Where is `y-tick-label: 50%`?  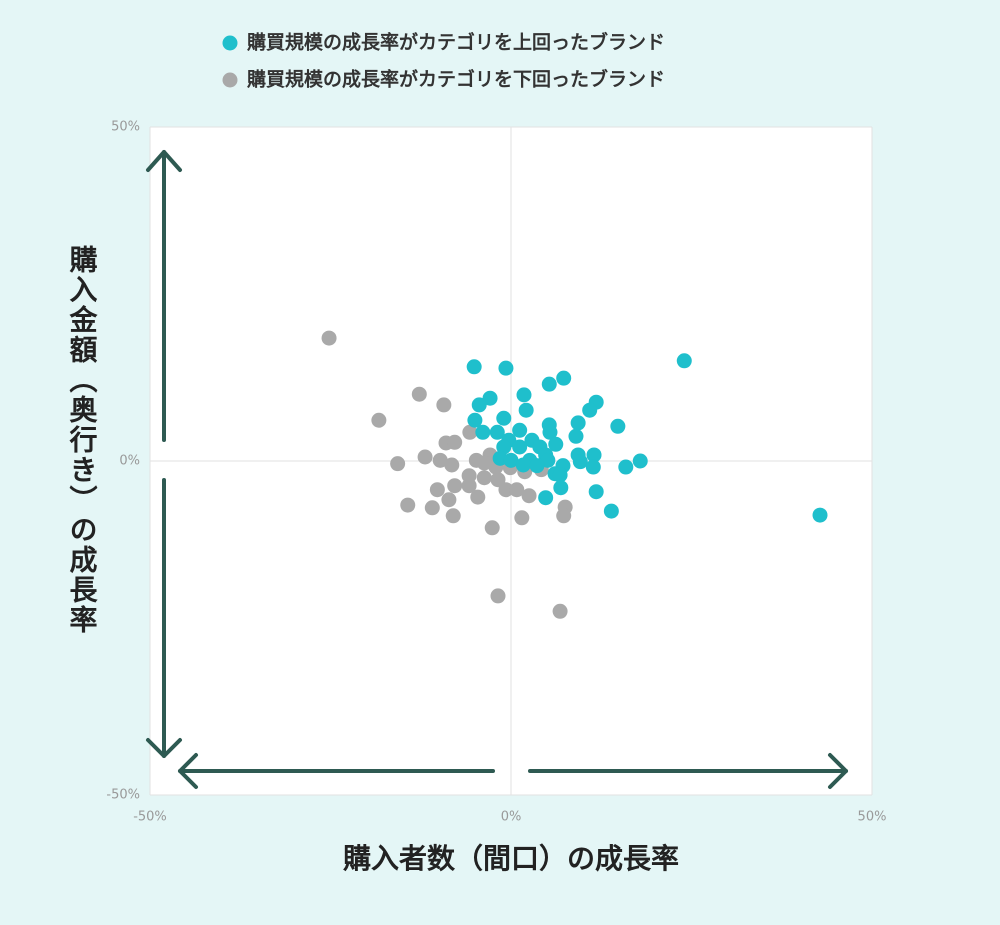 y-tick-label: 50% is located at coordinates (125, 127).